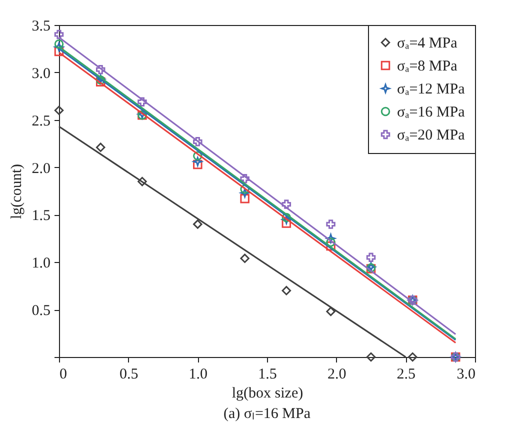 This screenshot has height=437, width=512. Describe the element at coordinates (198, 374) in the screenshot. I see `x-tick-label: 1.0` at that location.